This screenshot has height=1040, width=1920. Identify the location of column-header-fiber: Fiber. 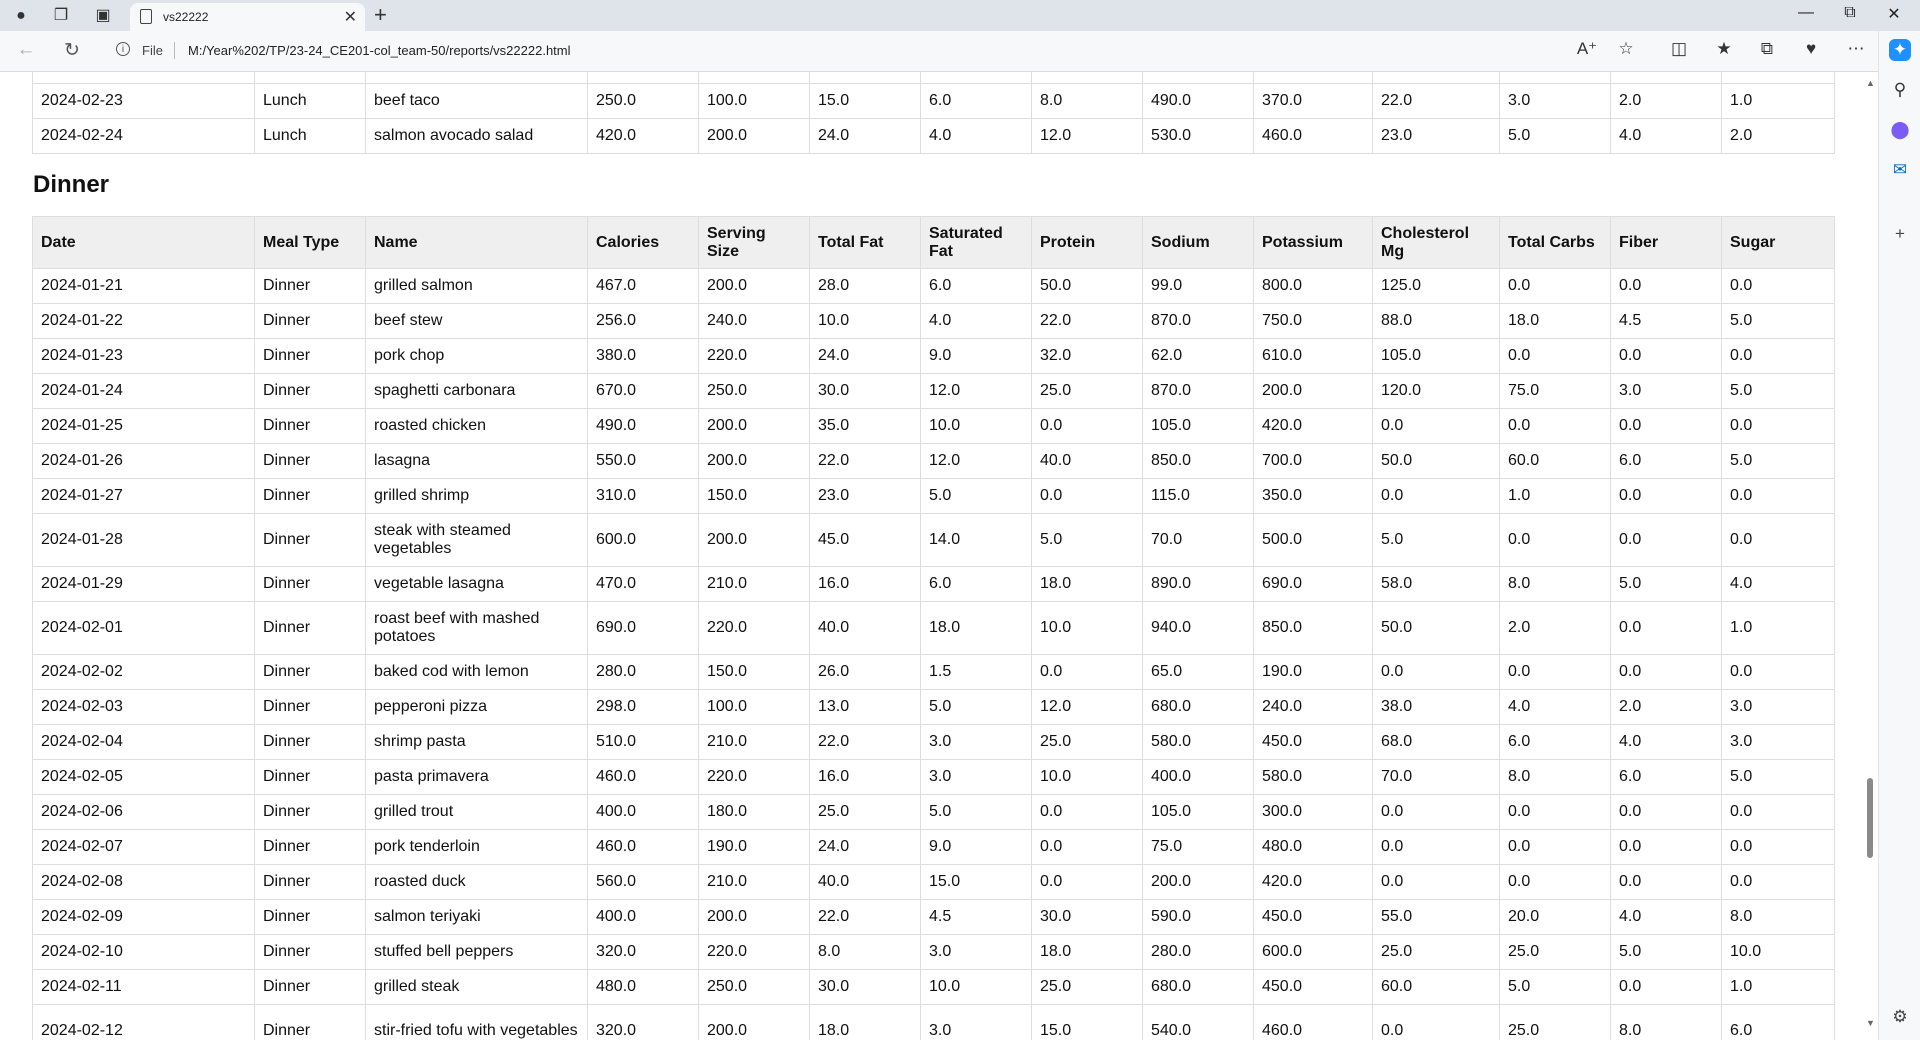
(1666, 242).